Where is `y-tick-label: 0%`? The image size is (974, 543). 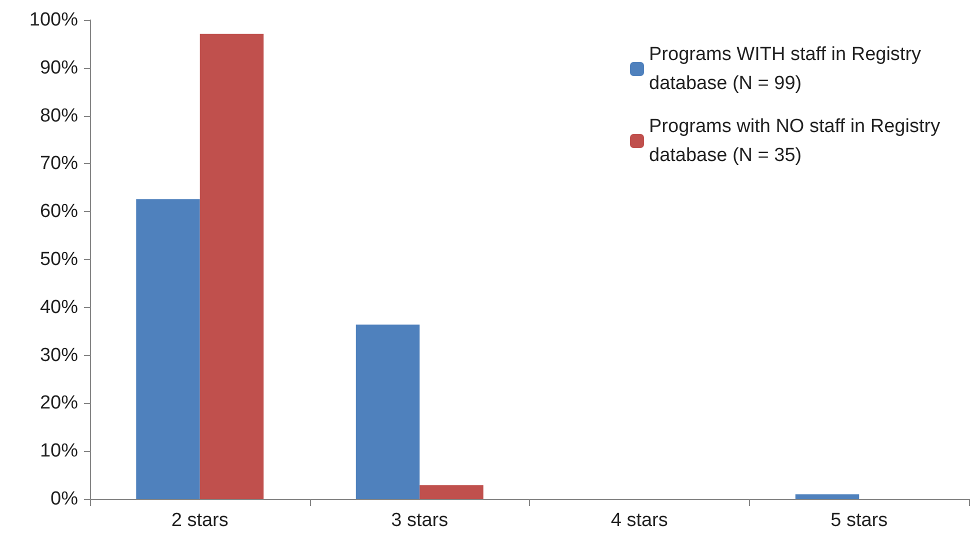
y-tick-label: 0% is located at coordinates (64, 499).